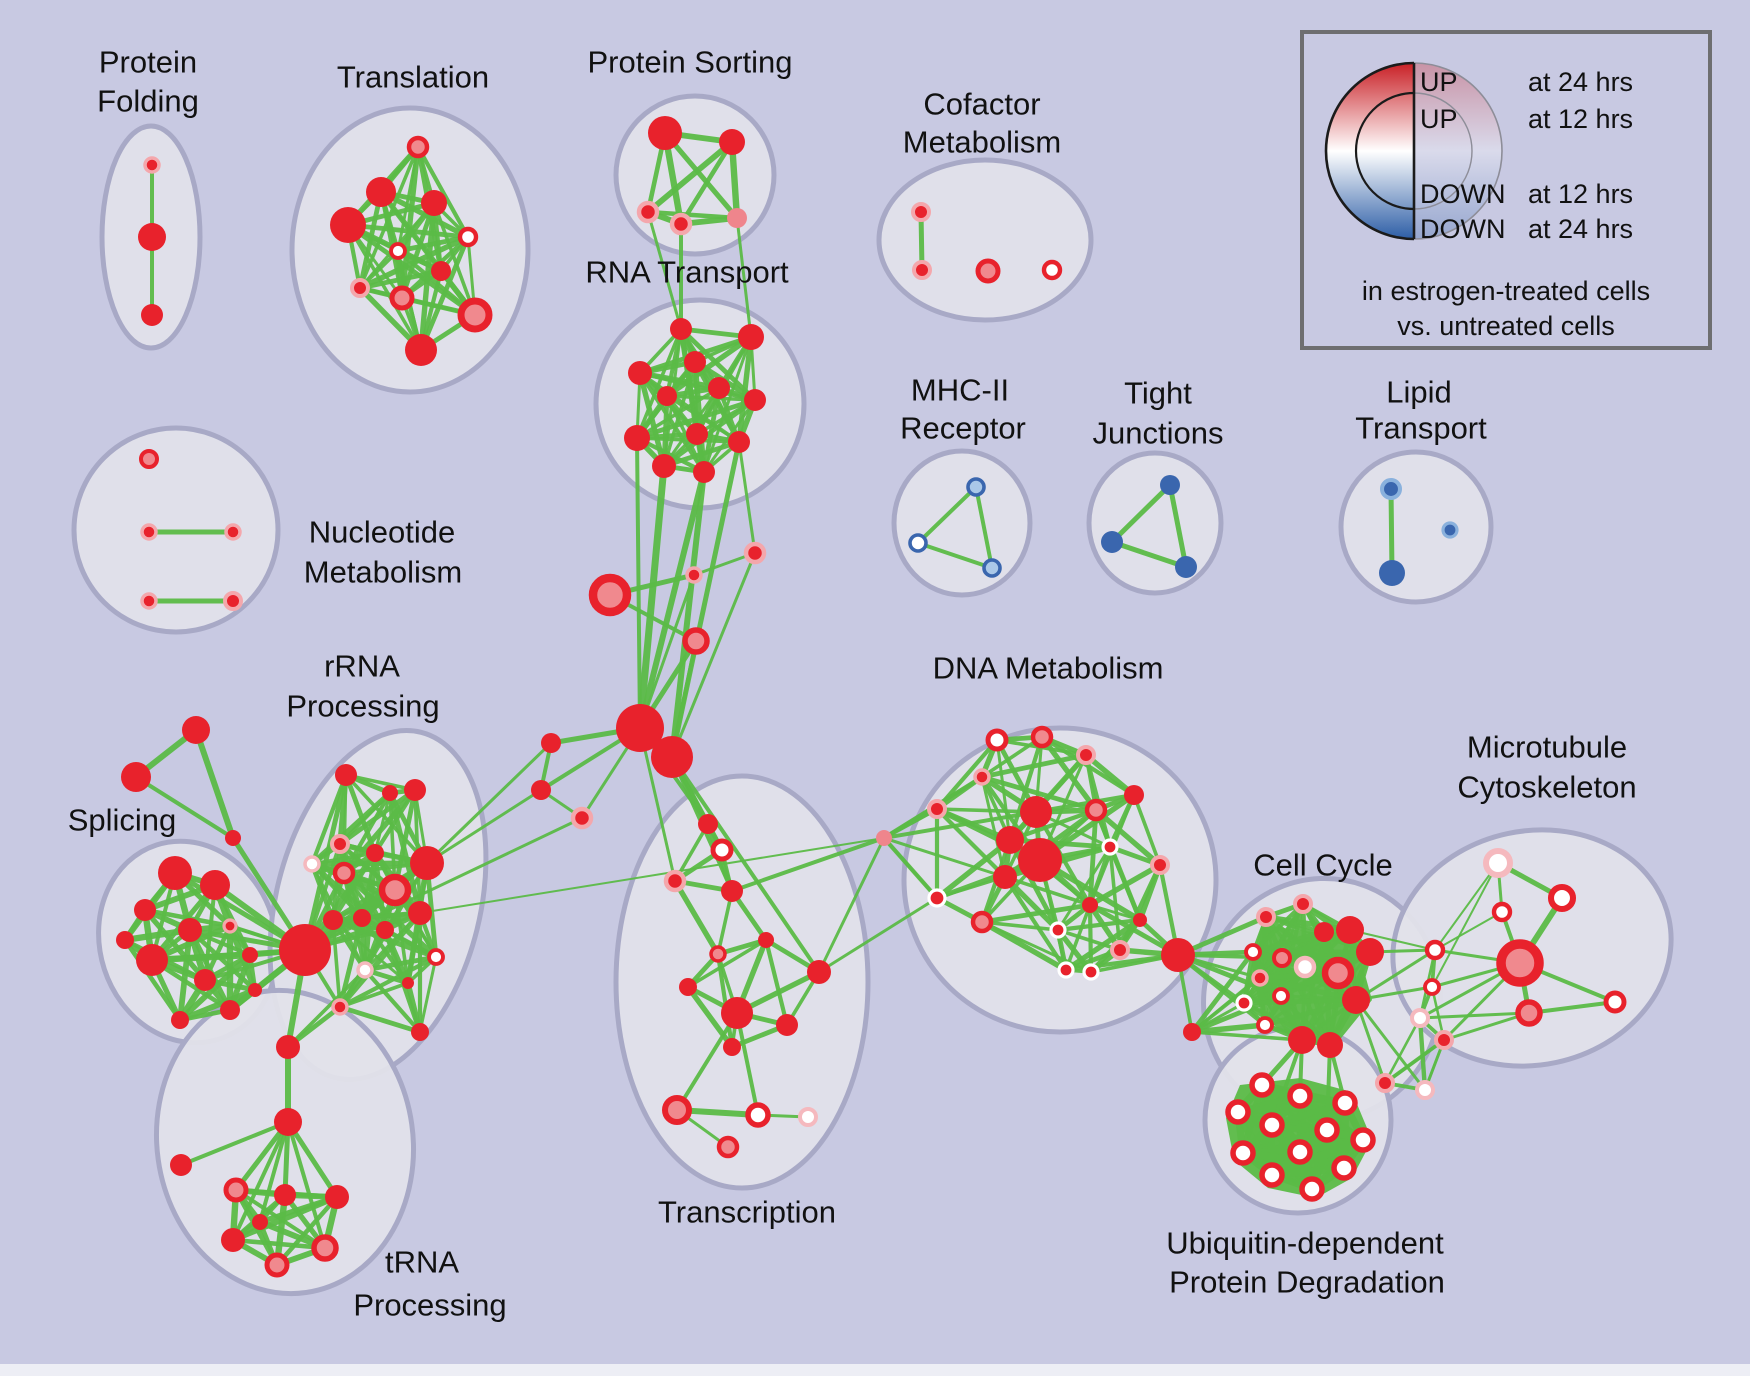 The width and height of the screenshot is (1750, 1376). What do you see at coordinates (1546, 787) in the screenshot?
I see `cluster-label-microtubule-cytoskeleton: Cytoskeleton` at bounding box center [1546, 787].